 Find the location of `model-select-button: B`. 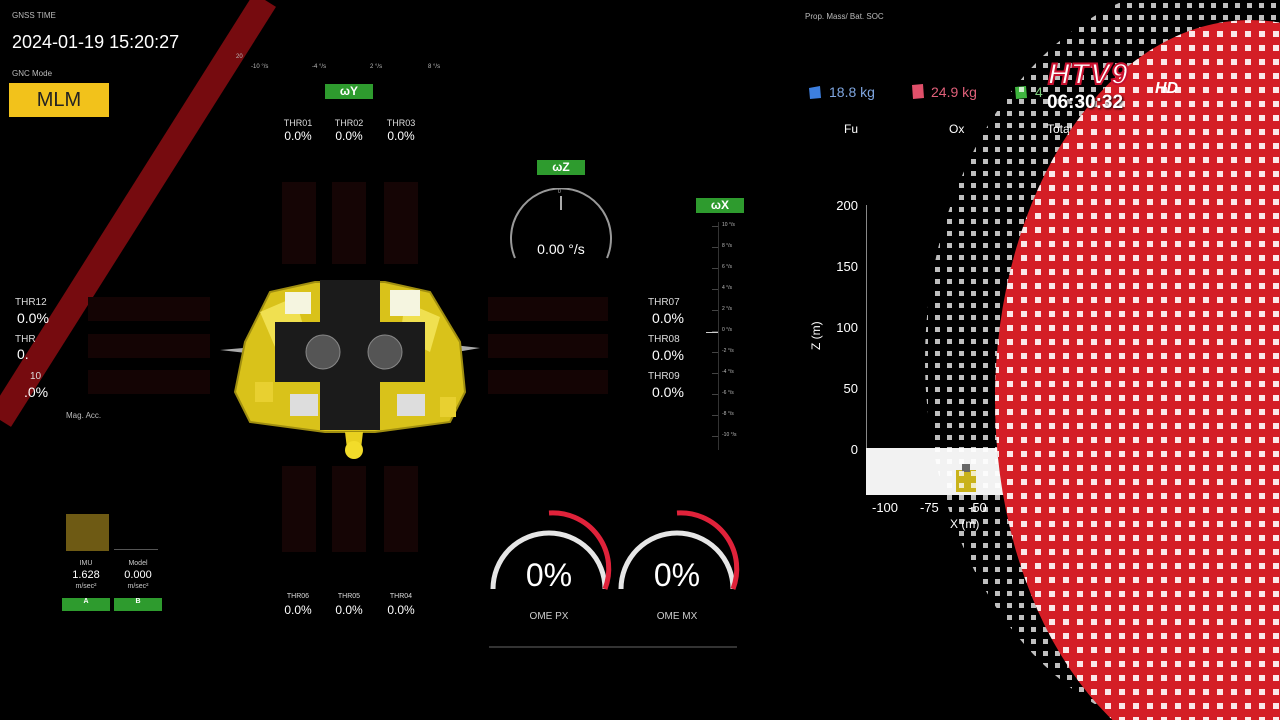

model-select-button: B is located at coordinates (138, 604).